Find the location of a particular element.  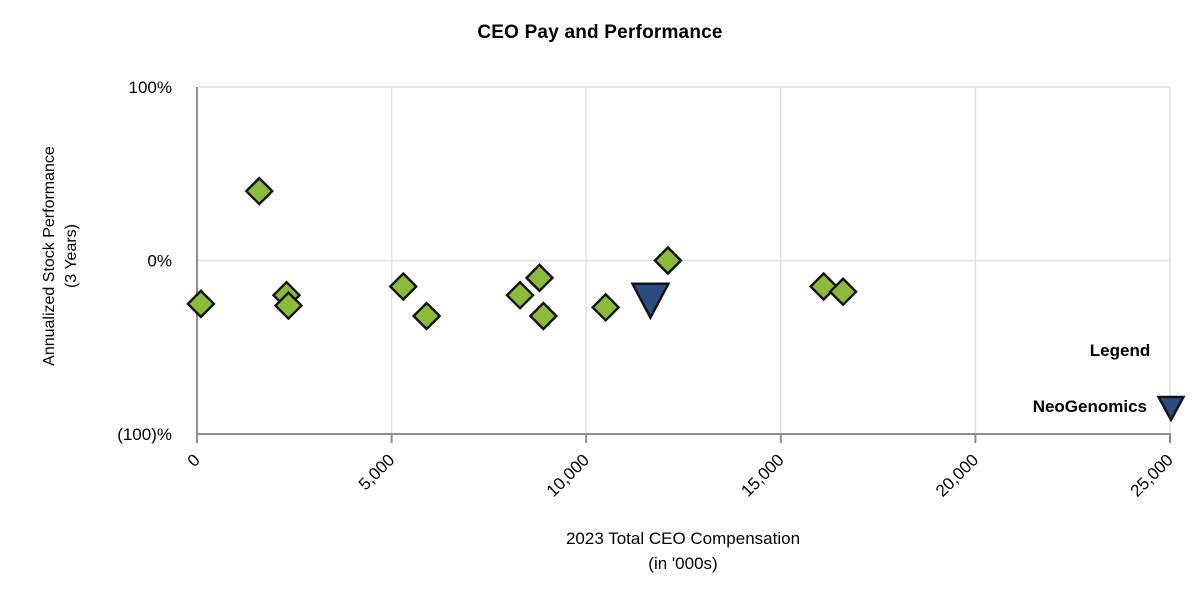

legend-entry-neogenomics: NeoGenomics is located at coordinates (1068, 407).